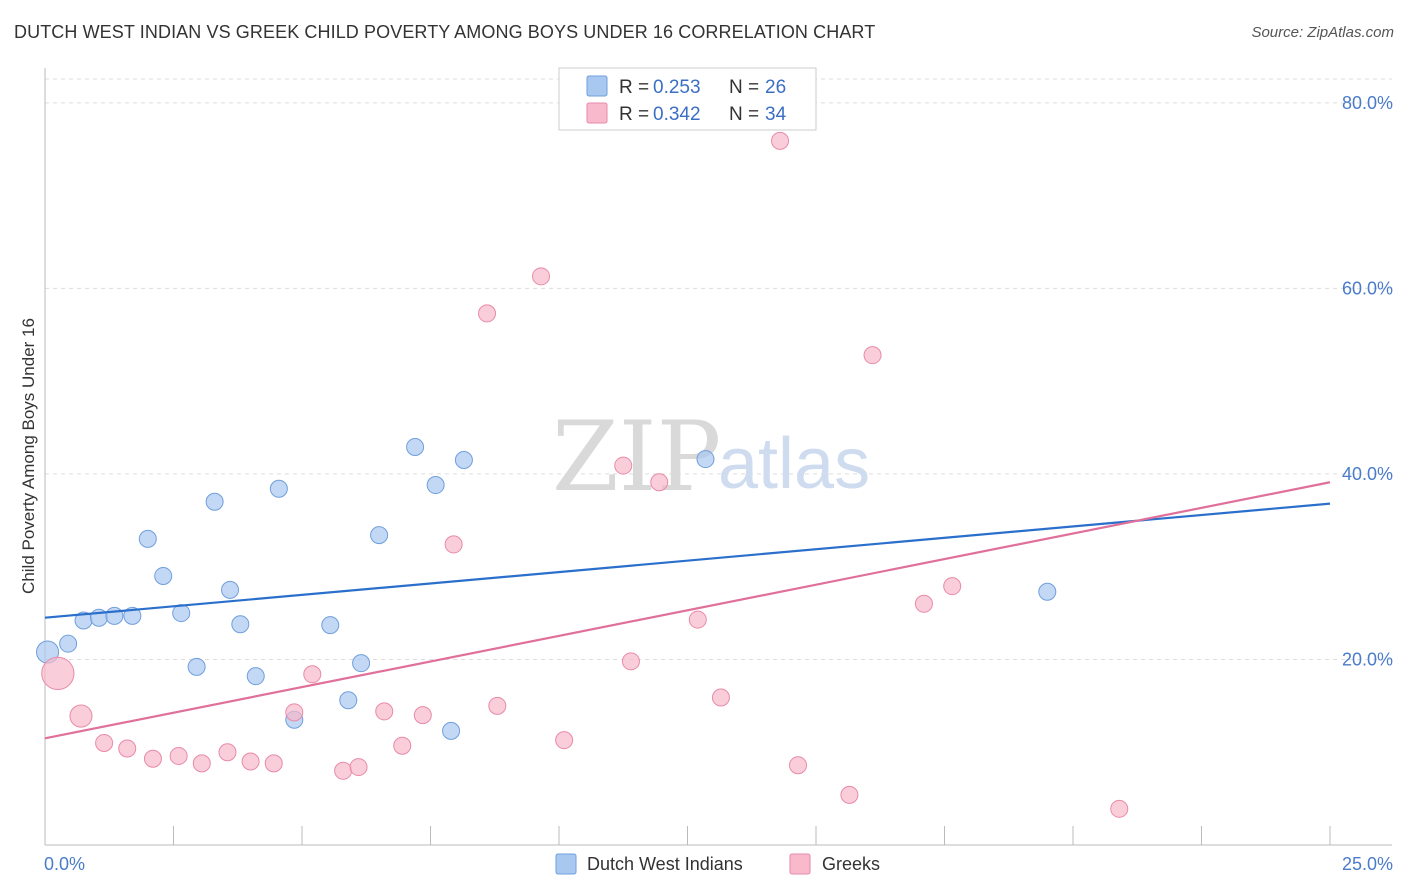  Describe the element at coordinates (776, 114) in the screenshot. I see `legend-n-value: 34` at that location.